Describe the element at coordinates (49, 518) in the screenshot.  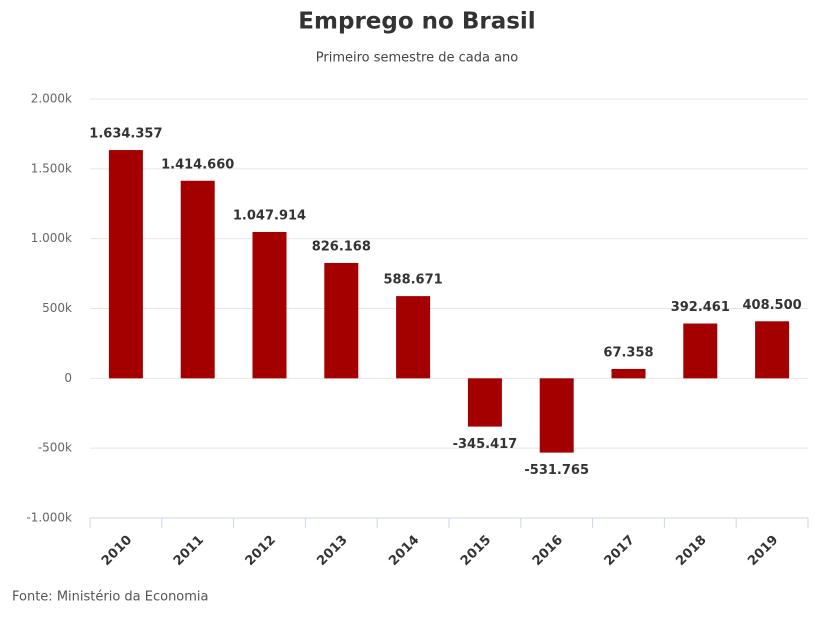
I see `y-tick-label: -1.000k` at that location.